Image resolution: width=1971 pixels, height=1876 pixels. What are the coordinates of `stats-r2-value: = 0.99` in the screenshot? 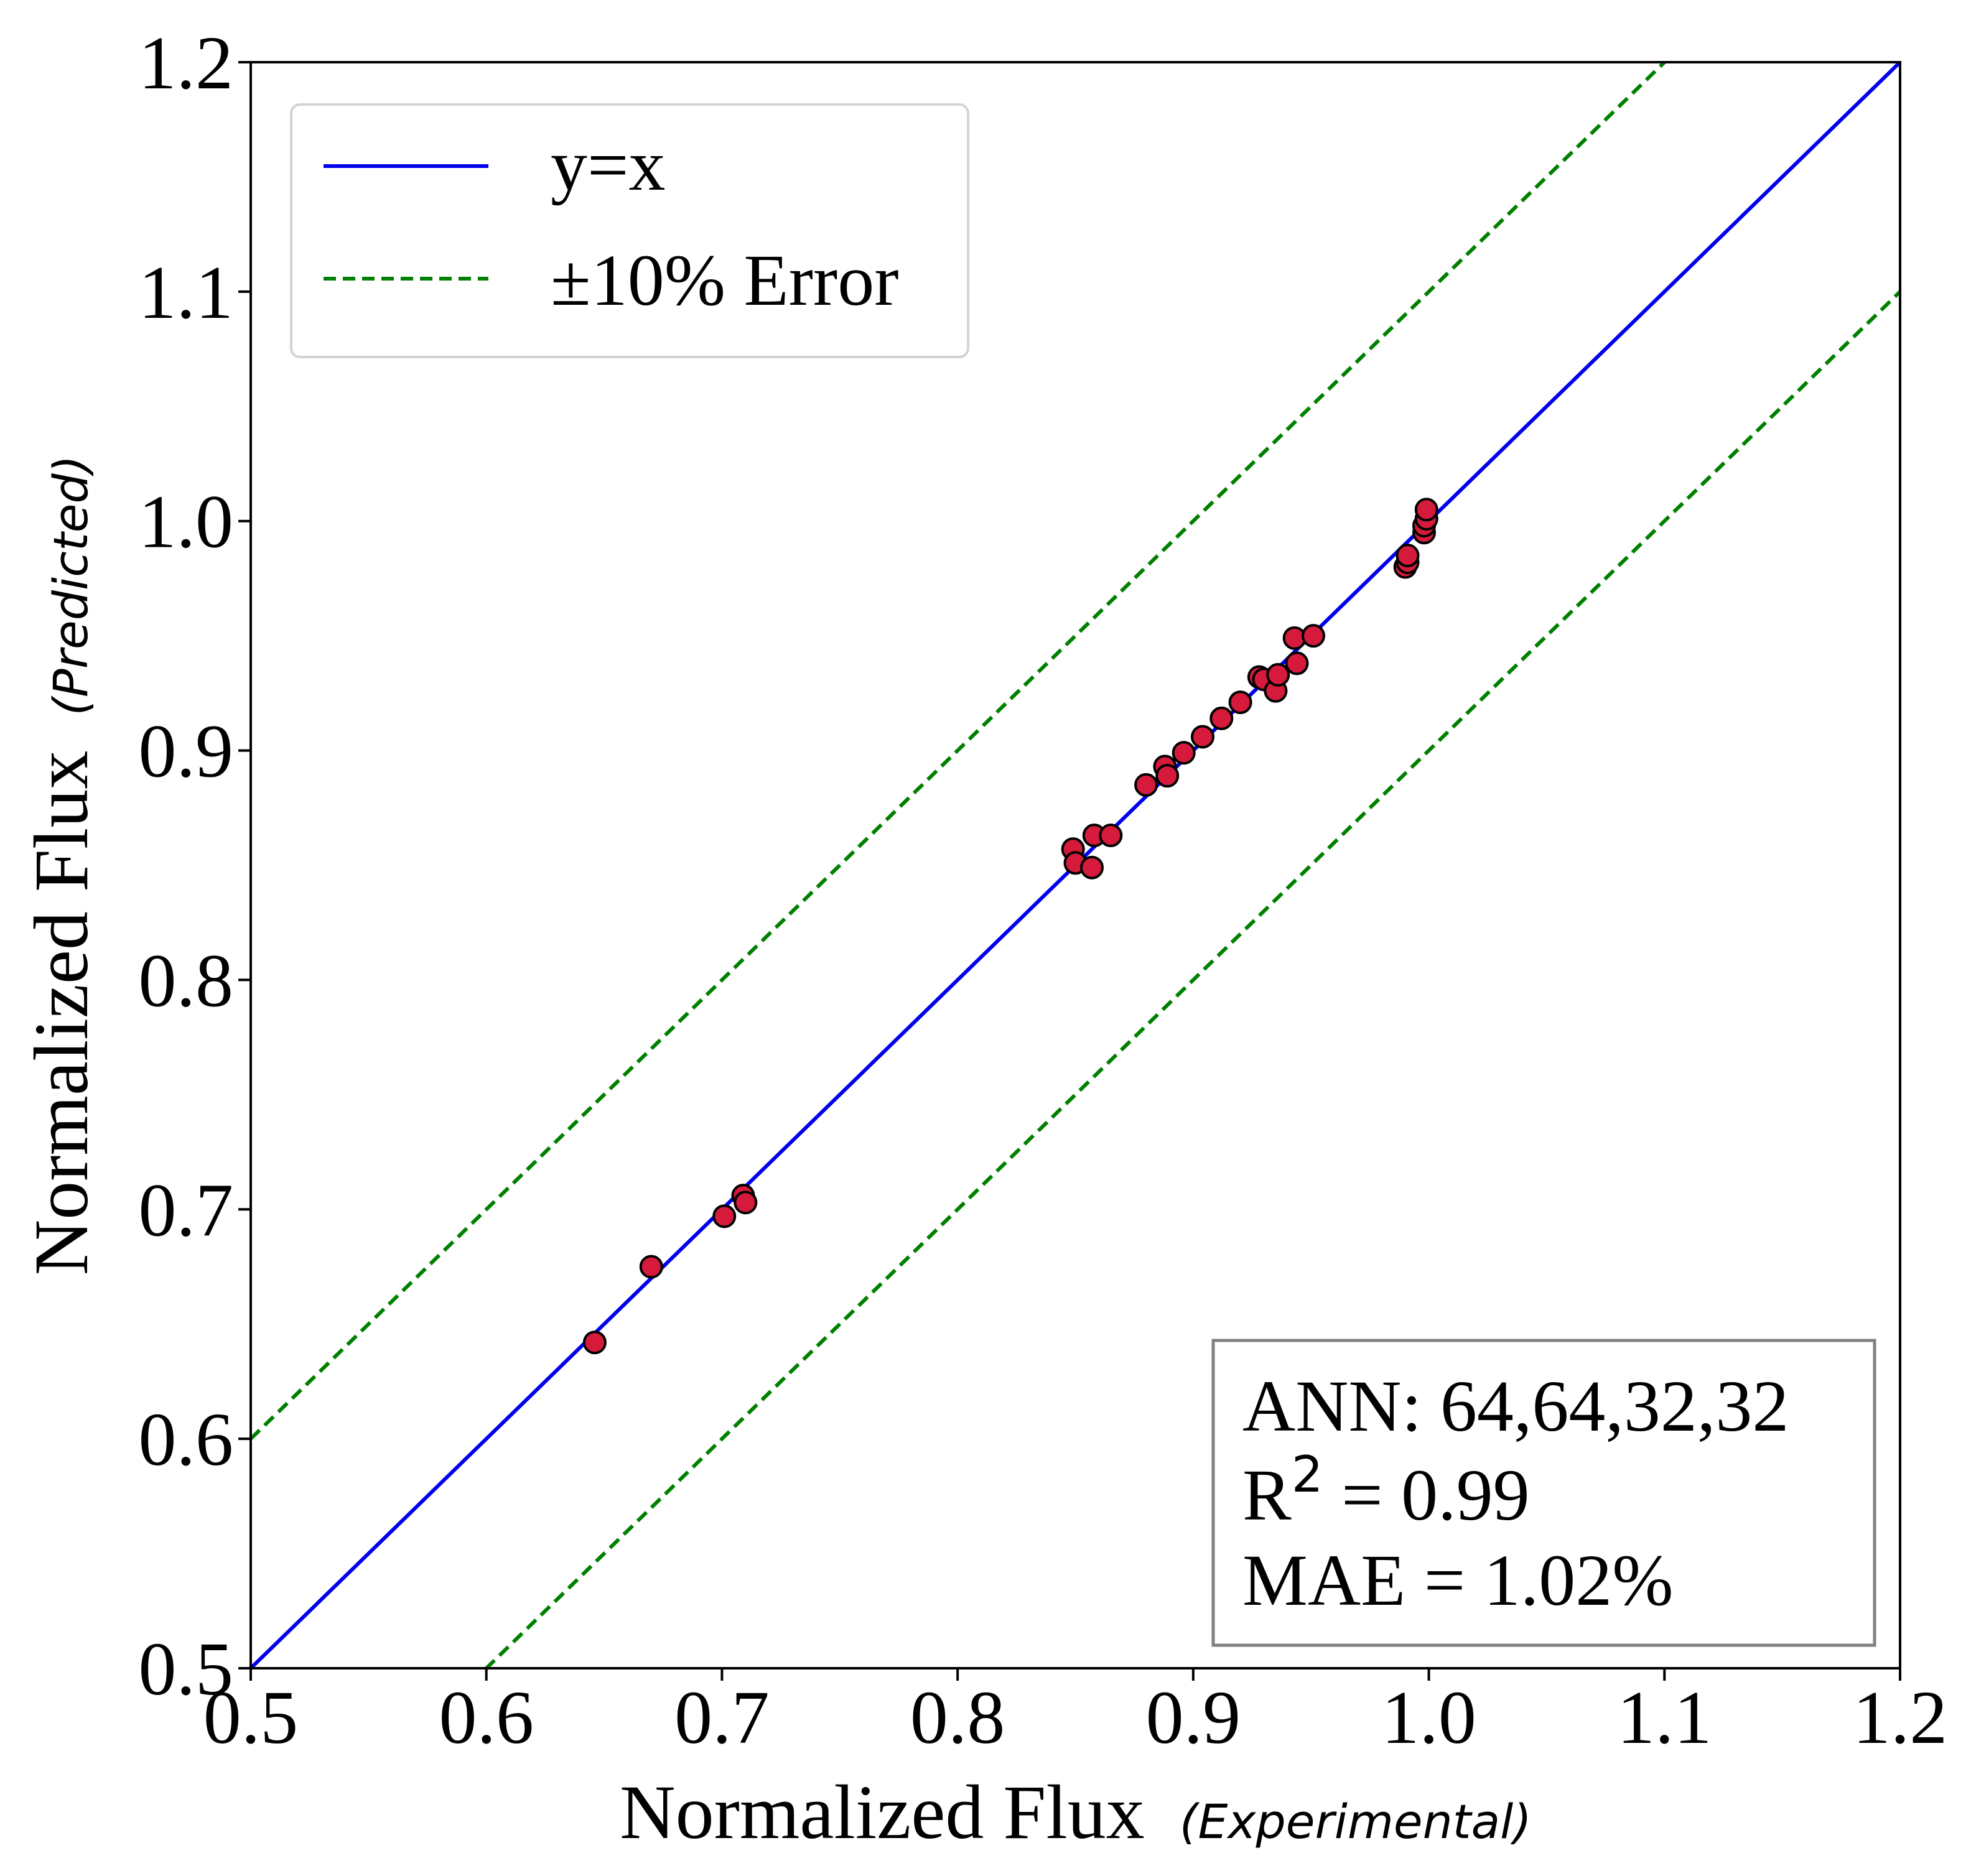 It's located at (1426, 1495).